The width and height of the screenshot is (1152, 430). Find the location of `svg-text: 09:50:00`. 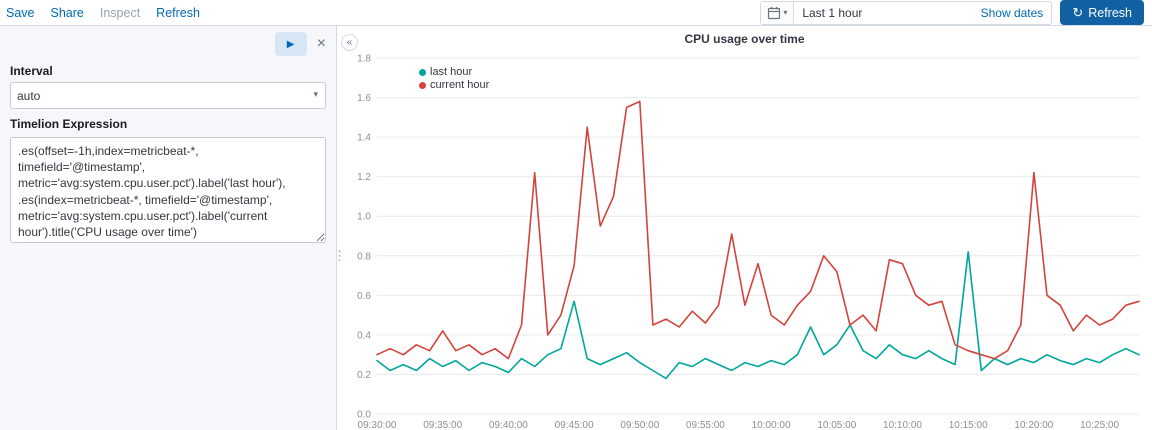

svg-text: 09:50:00 is located at coordinates (639, 425).